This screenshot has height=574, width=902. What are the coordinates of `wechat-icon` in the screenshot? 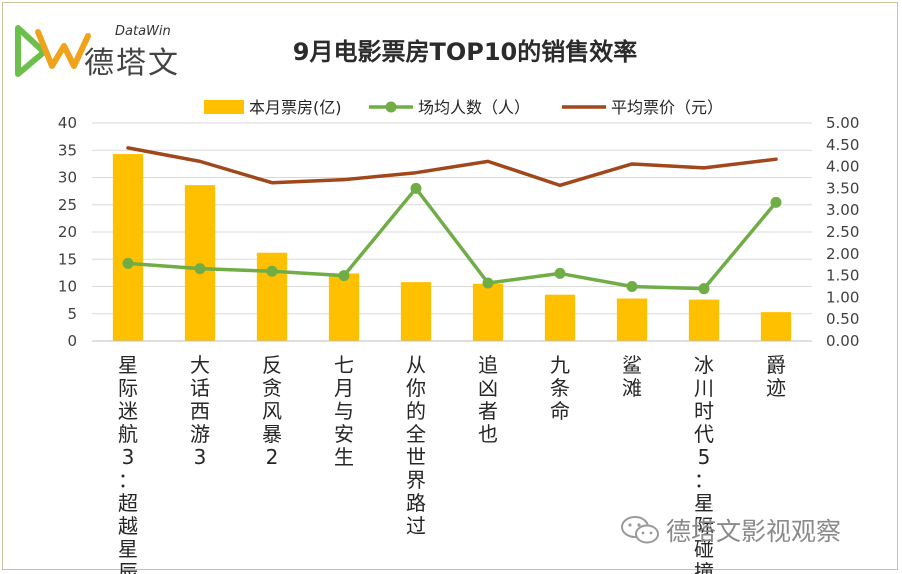 It's located at (640, 530).